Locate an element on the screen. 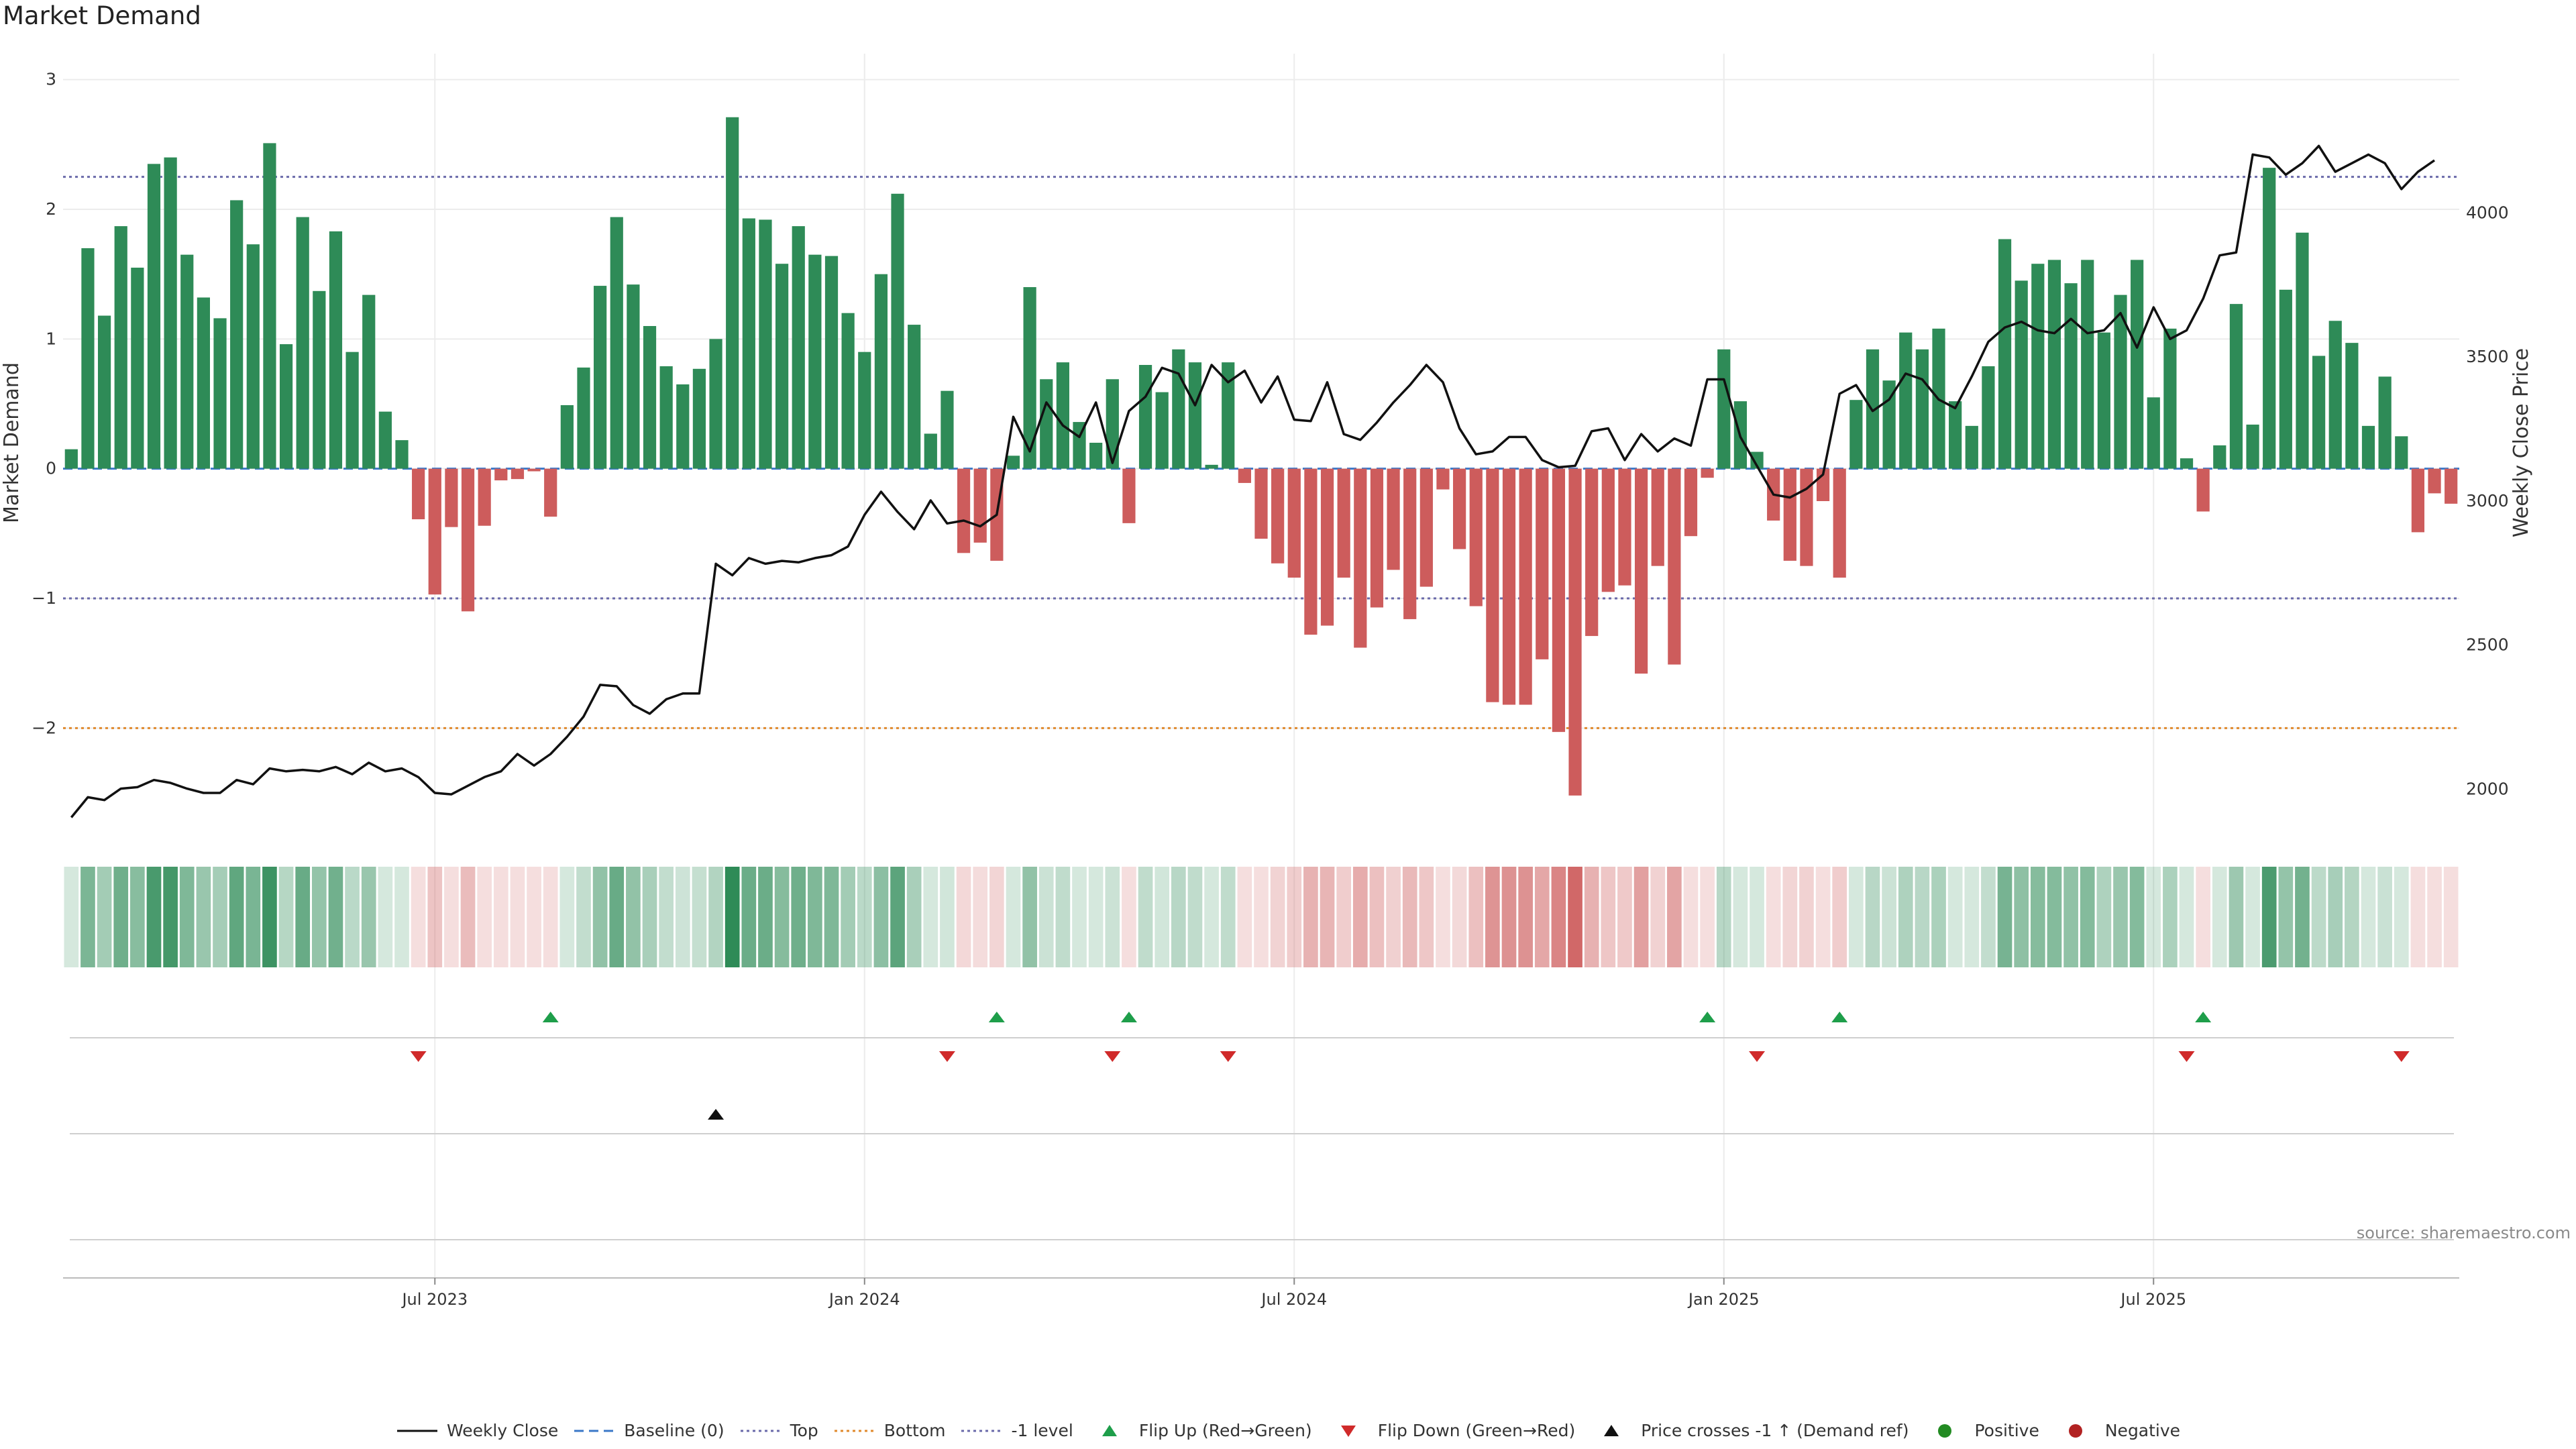 The image size is (2576, 1449). y-tick-label: 2 is located at coordinates (51, 209).